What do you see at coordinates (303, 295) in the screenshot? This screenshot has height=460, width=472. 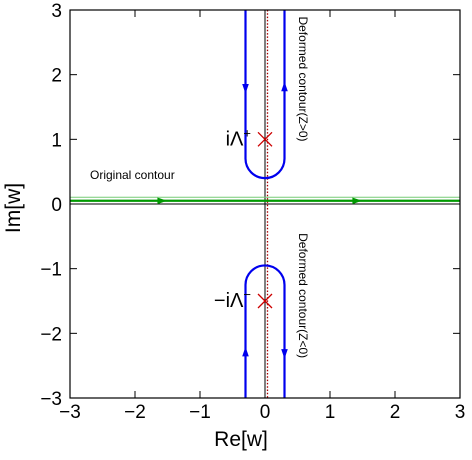 I see `deformed-lower-label: Deformed contour(Z<0)` at bounding box center [303, 295].